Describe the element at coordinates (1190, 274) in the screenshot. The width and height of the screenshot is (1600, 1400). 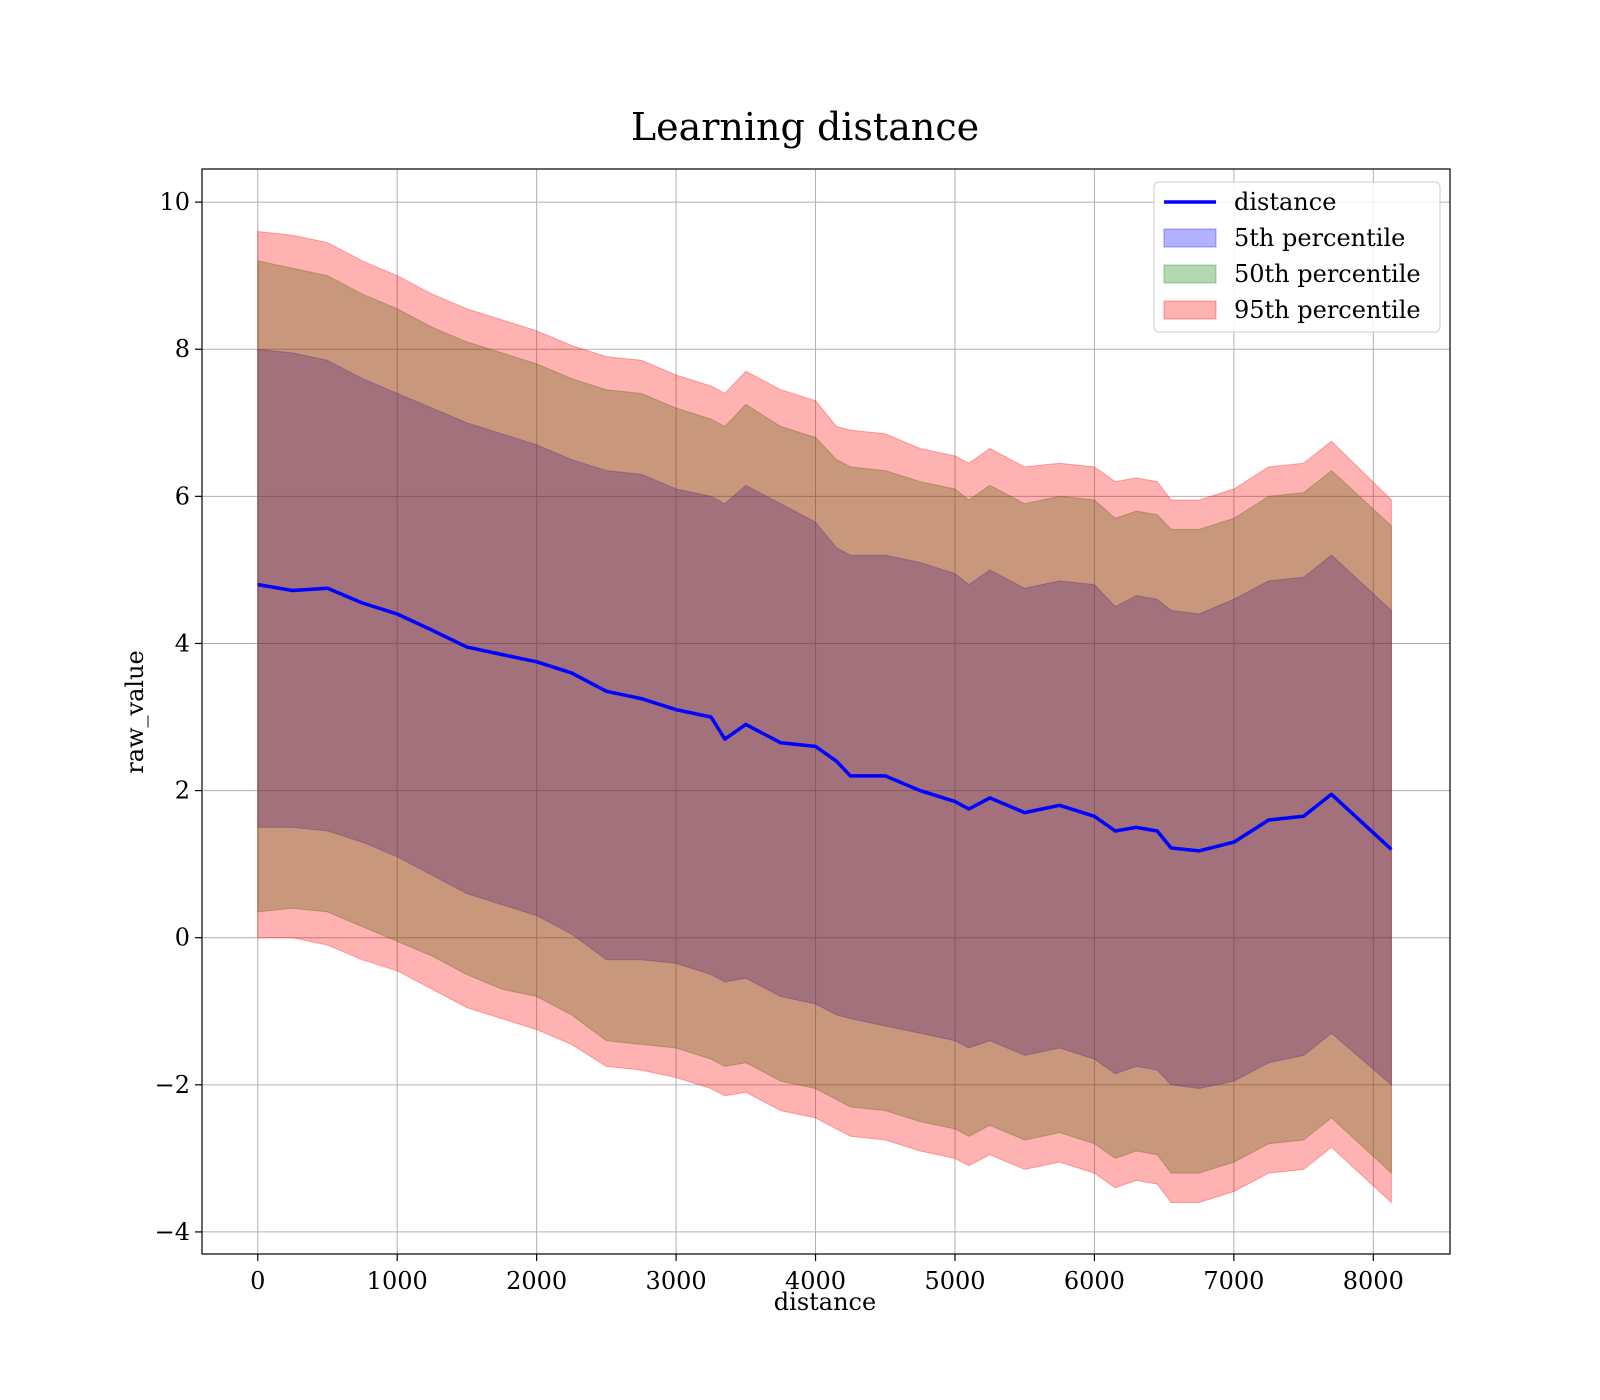
I see `legend-swatch-50th-percentile` at that location.